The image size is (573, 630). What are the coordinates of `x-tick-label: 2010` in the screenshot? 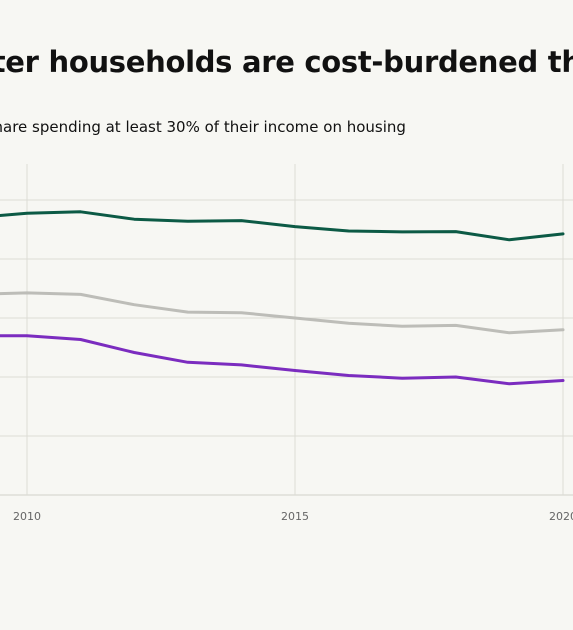 It's located at (27, 516).